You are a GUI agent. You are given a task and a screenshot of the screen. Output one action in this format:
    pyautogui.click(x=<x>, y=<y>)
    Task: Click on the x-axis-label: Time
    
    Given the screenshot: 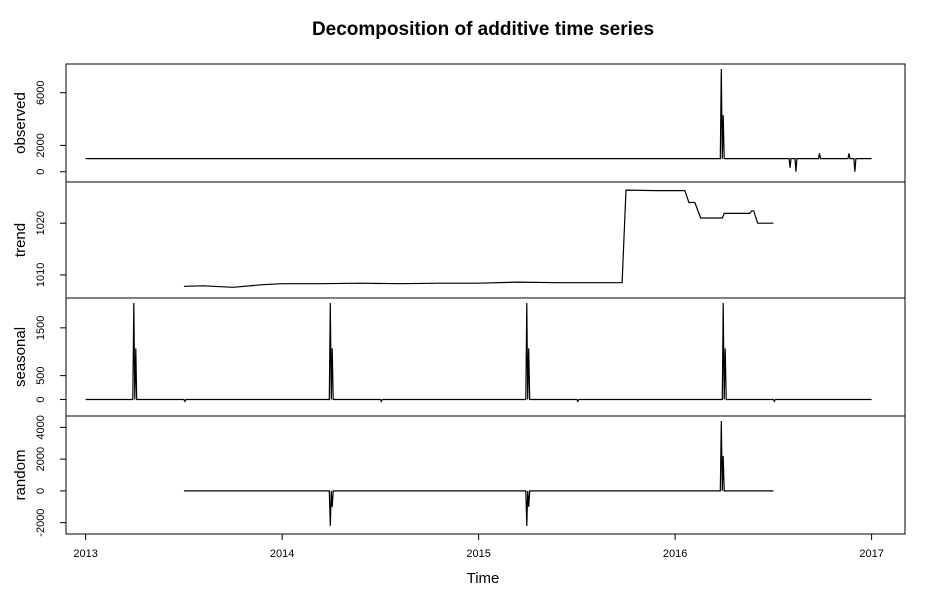 What is the action you would take?
    pyautogui.click(x=483, y=578)
    